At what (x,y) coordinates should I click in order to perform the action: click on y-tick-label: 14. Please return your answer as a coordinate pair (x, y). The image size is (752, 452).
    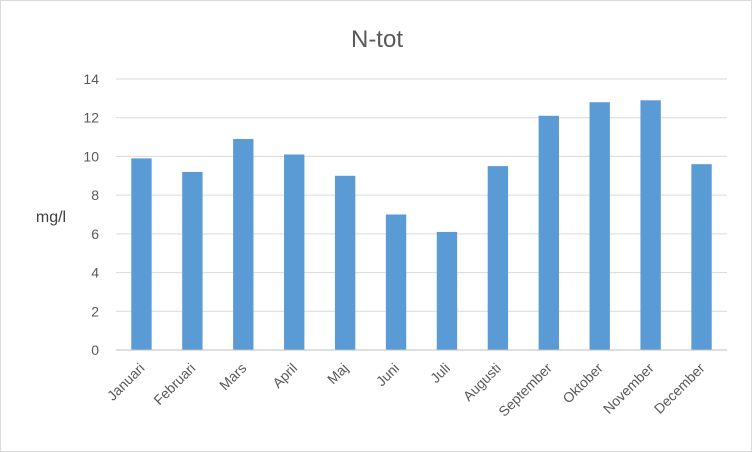
    Looking at the image, I should click on (91, 79).